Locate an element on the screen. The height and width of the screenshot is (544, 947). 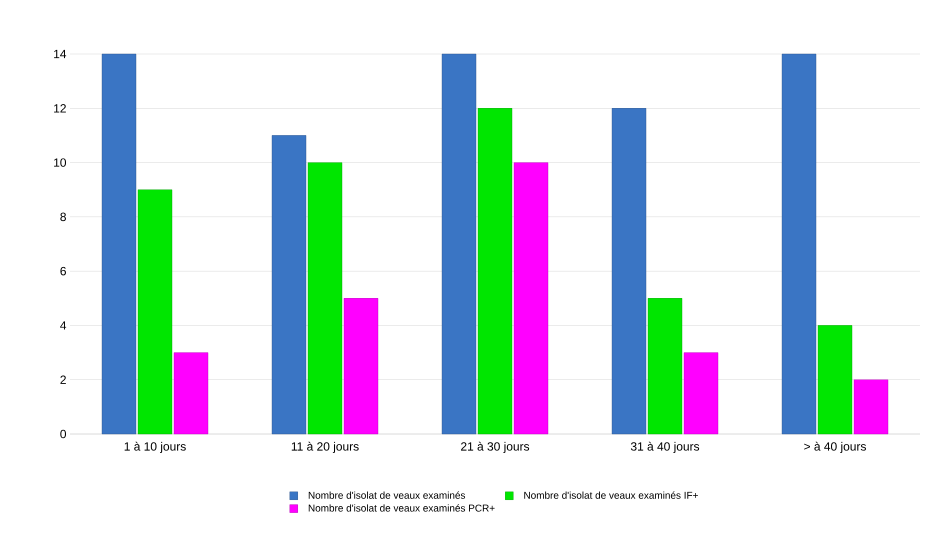
y-tick-label: 4 is located at coordinates (63, 325).